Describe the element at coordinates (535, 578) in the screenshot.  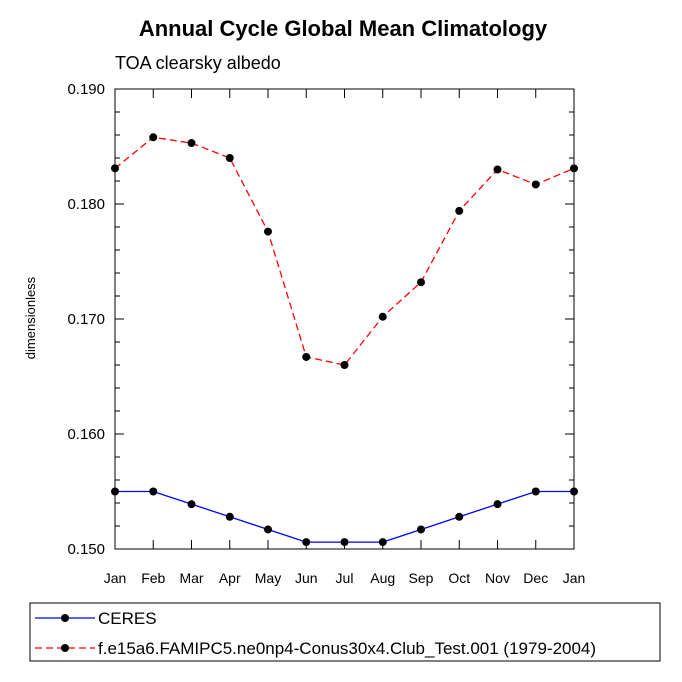
I see `x-tick-label: Dec` at that location.